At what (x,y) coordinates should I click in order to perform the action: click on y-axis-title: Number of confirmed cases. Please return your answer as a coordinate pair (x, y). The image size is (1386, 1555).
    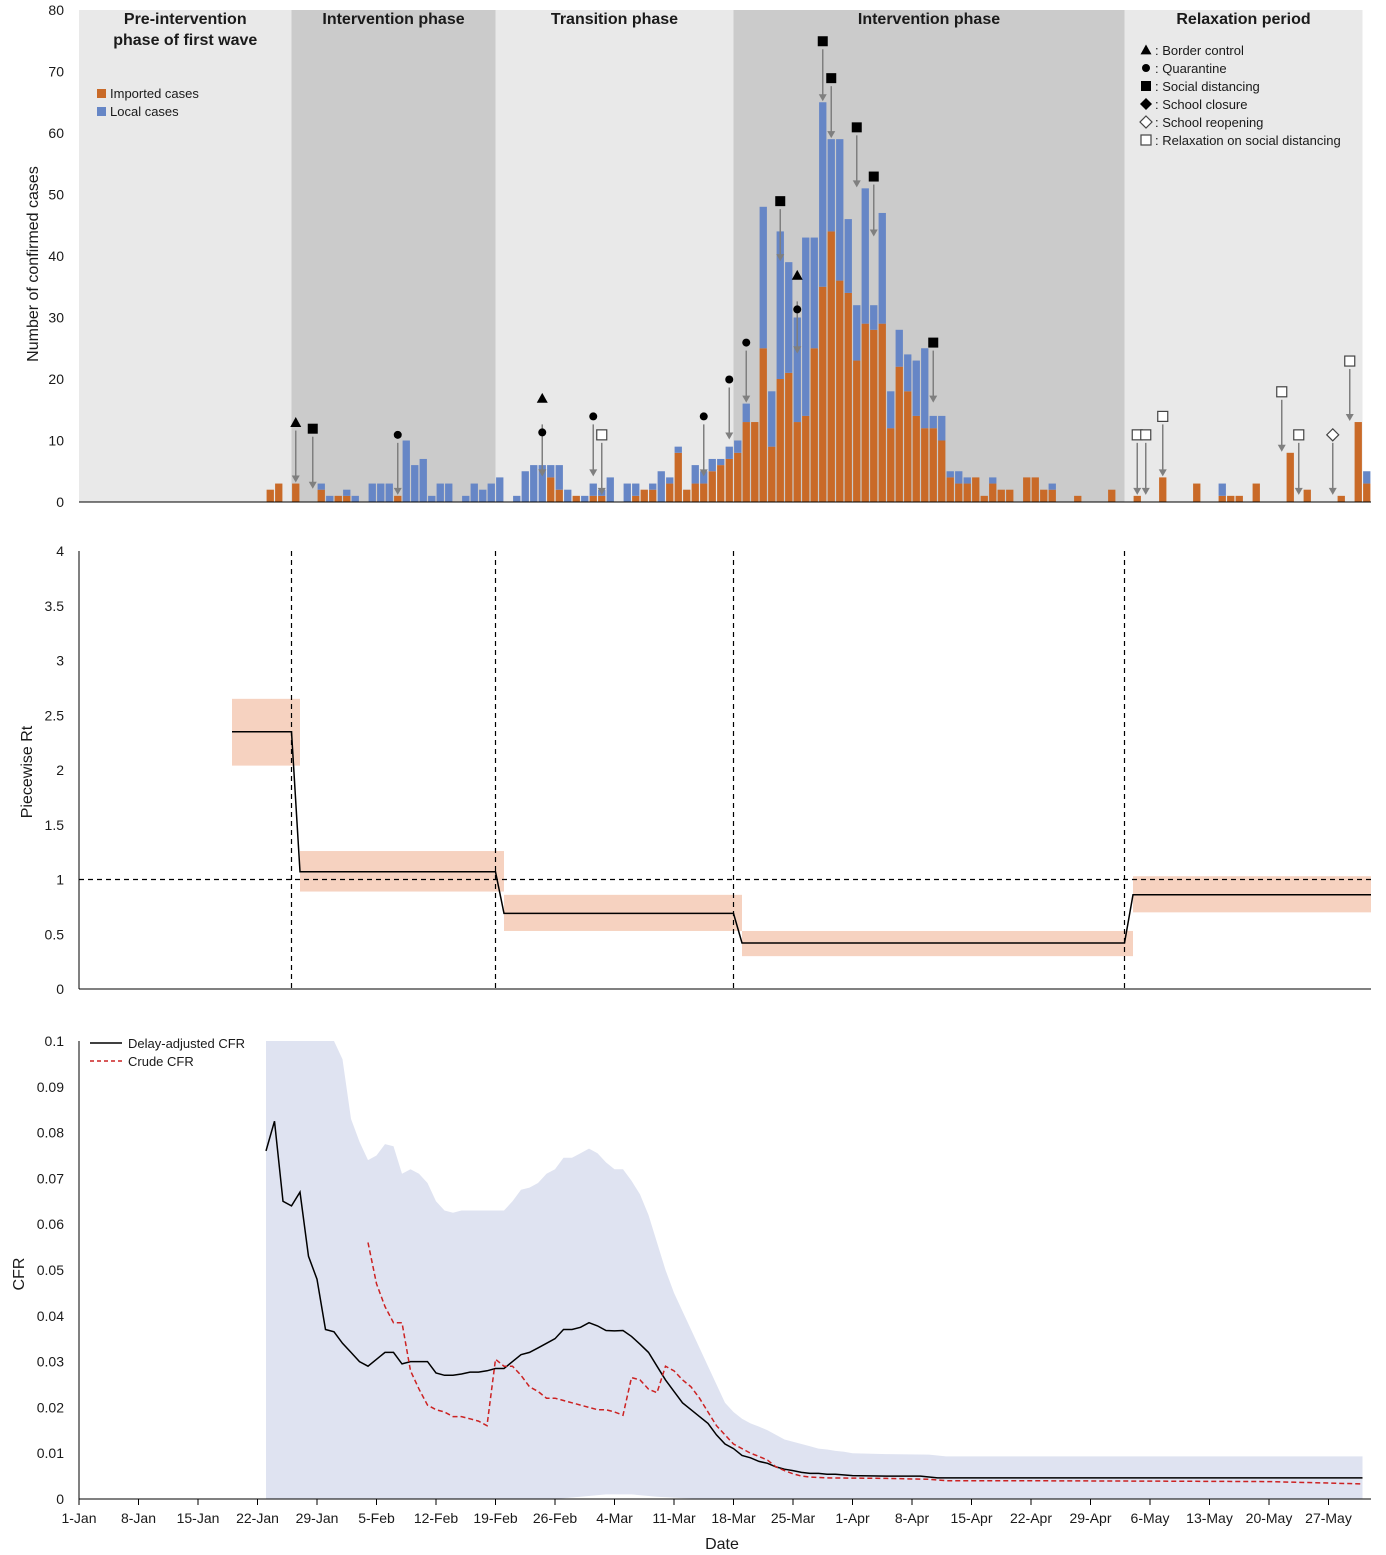
    Looking at the image, I should click on (33, 264).